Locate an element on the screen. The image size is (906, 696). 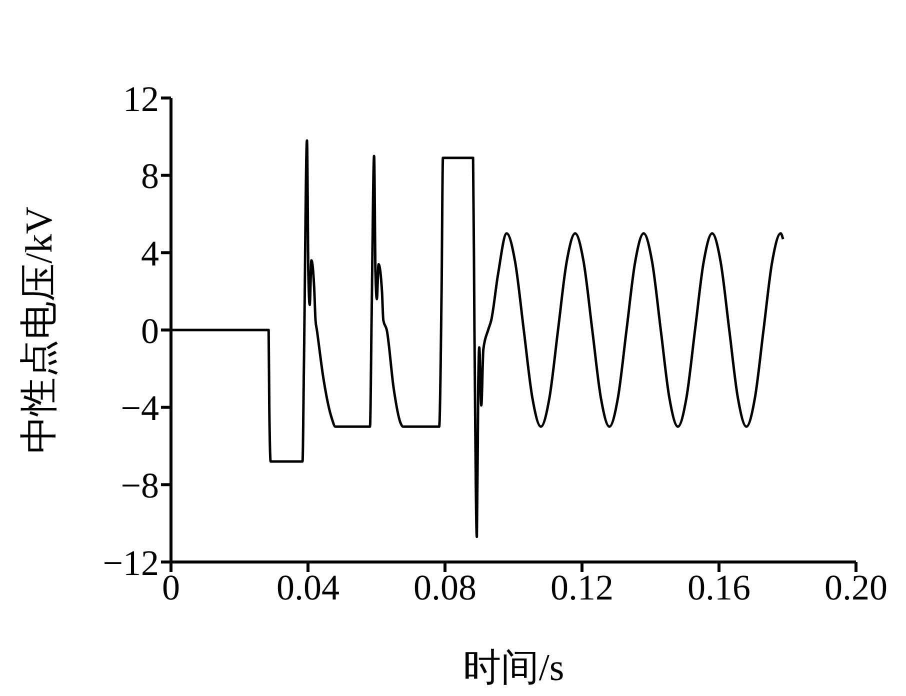
y-tick-label: 0 is located at coordinates (150, 330).